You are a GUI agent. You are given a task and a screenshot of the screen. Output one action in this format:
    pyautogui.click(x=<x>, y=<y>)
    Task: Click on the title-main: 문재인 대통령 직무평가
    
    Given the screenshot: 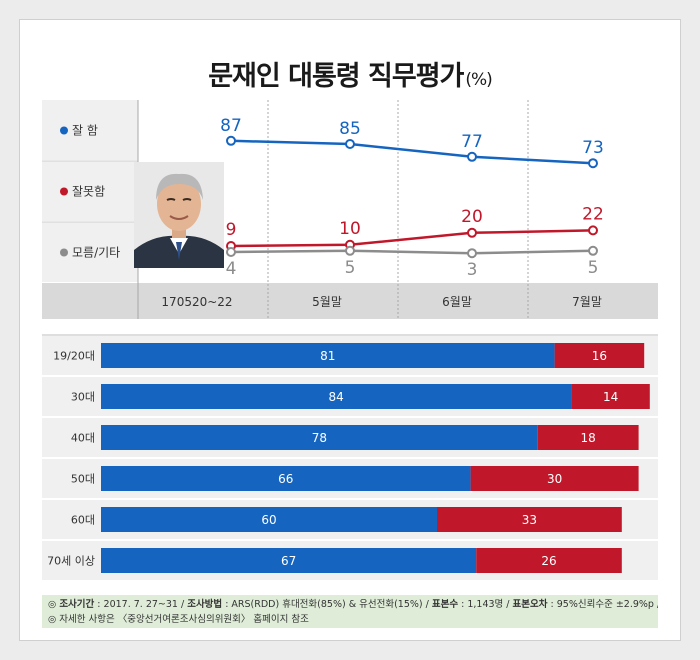 What is the action you would take?
    pyautogui.click(x=336, y=76)
    